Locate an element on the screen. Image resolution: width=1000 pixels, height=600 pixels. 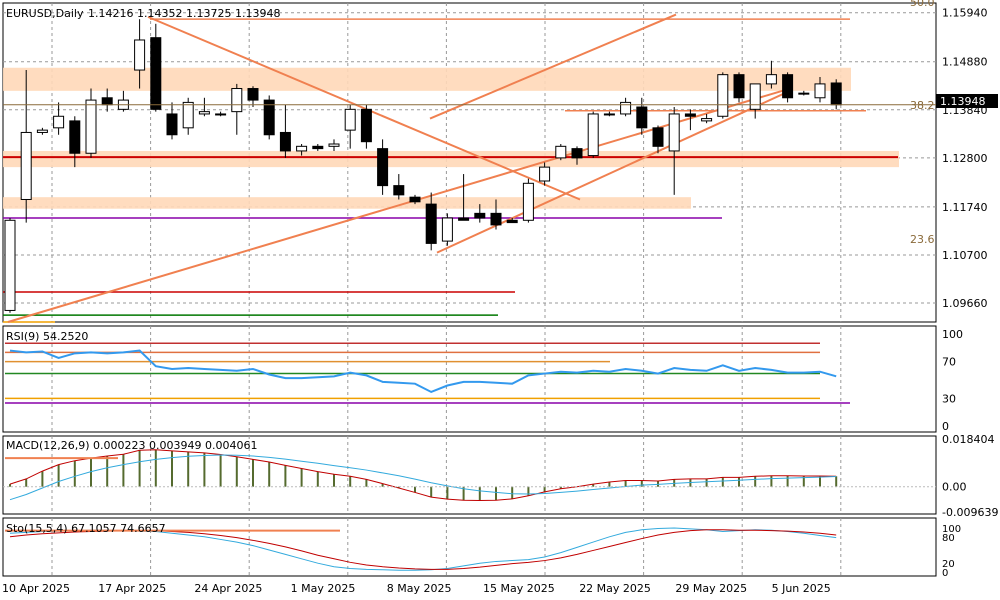
macd-signal-line is located at coordinates (423, 477).